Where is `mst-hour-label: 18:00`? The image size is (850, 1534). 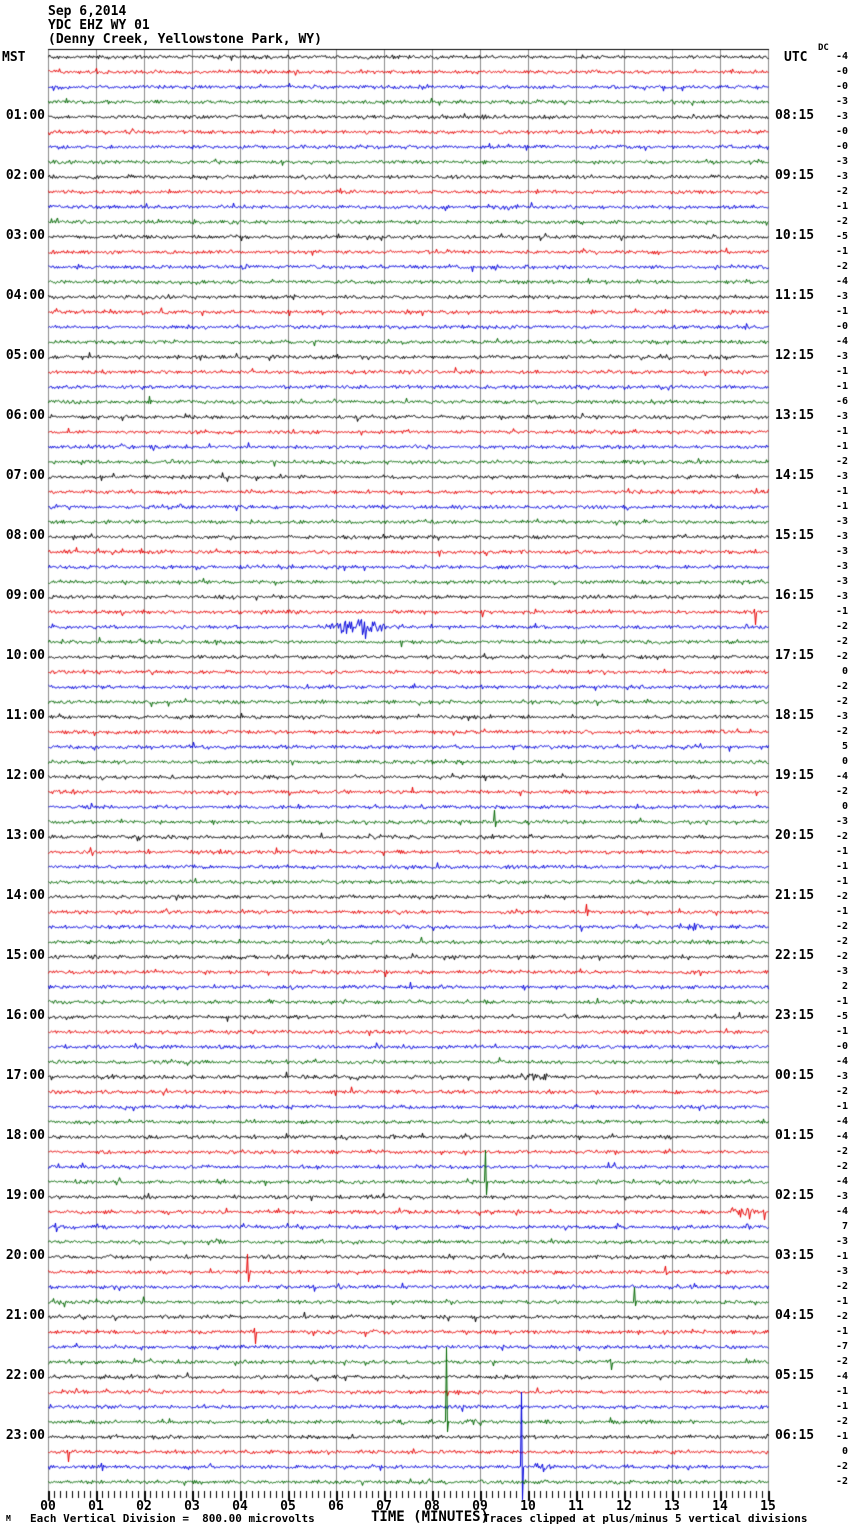
mst-hour-label: 18:00 is located at coordinates (25, 1135).